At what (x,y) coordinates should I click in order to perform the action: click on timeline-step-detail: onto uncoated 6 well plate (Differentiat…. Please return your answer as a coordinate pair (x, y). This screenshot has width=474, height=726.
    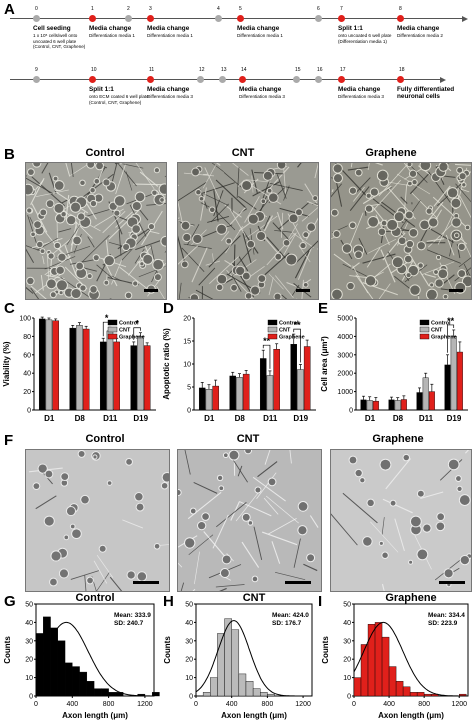
    Looking at the image, I should click on (365, 38).